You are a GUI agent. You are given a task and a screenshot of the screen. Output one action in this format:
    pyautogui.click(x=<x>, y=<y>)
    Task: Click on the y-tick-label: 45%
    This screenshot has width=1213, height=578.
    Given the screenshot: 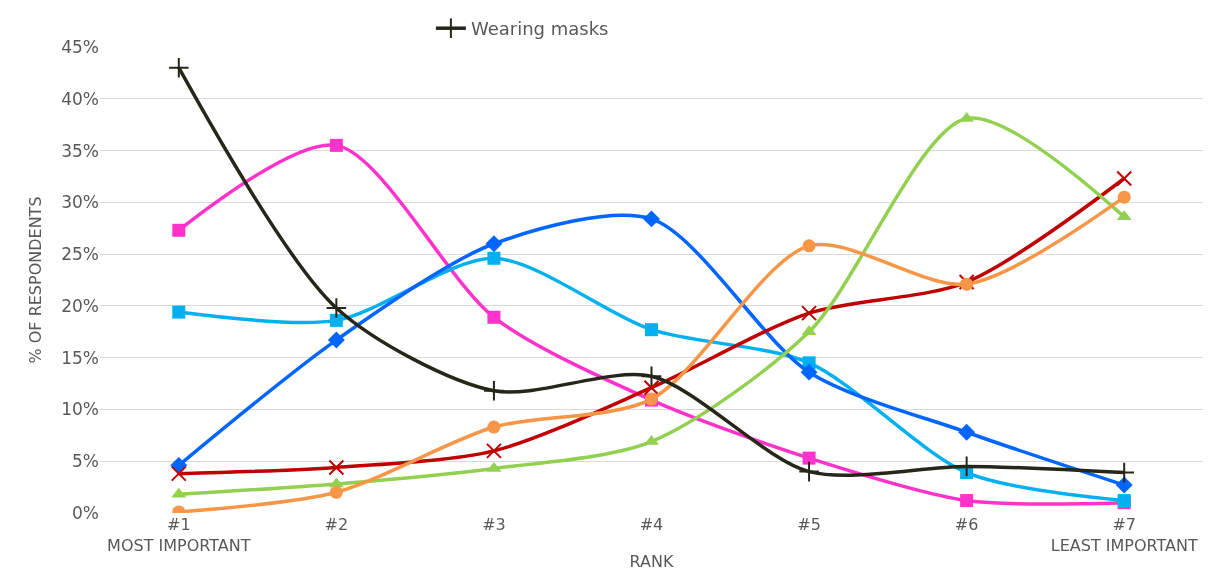 What is the action you would take?
    pyautogui.click(x=80, y=46)
    